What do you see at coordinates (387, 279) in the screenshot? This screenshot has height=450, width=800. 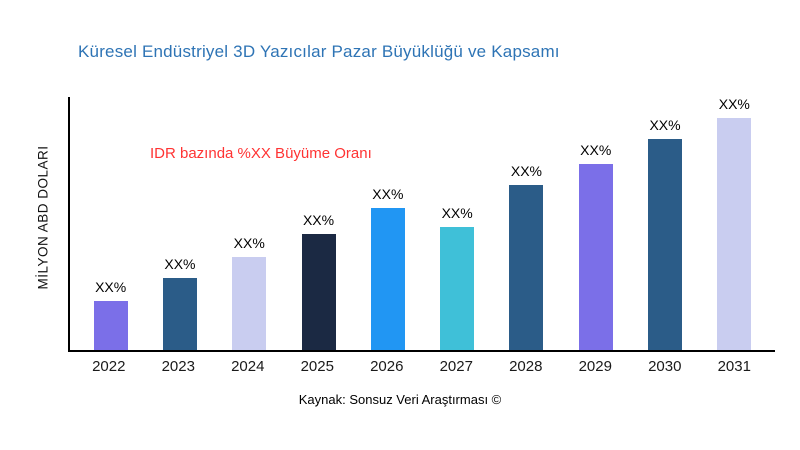 I see `bar-2026` at bounding box center [387, 279].